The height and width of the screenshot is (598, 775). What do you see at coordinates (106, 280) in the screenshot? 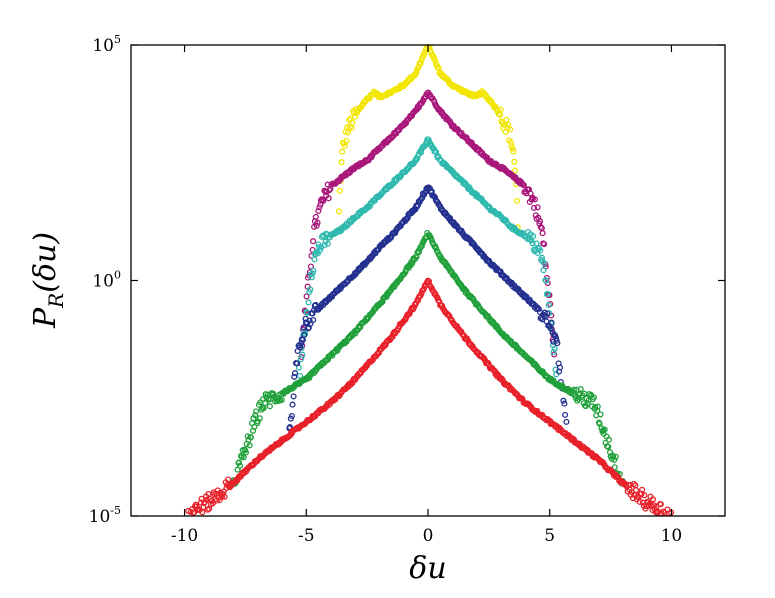
I see `y-tick-label: 10⁰` at bounding box center [106, 280].